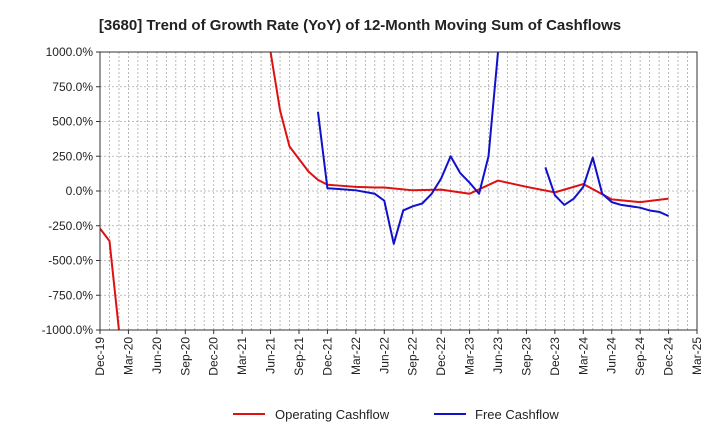  What do you see at coordinates (271, 355) in the screenshot?
I see `x-tick-label: Jun-21` at bounding box center [271, 355].